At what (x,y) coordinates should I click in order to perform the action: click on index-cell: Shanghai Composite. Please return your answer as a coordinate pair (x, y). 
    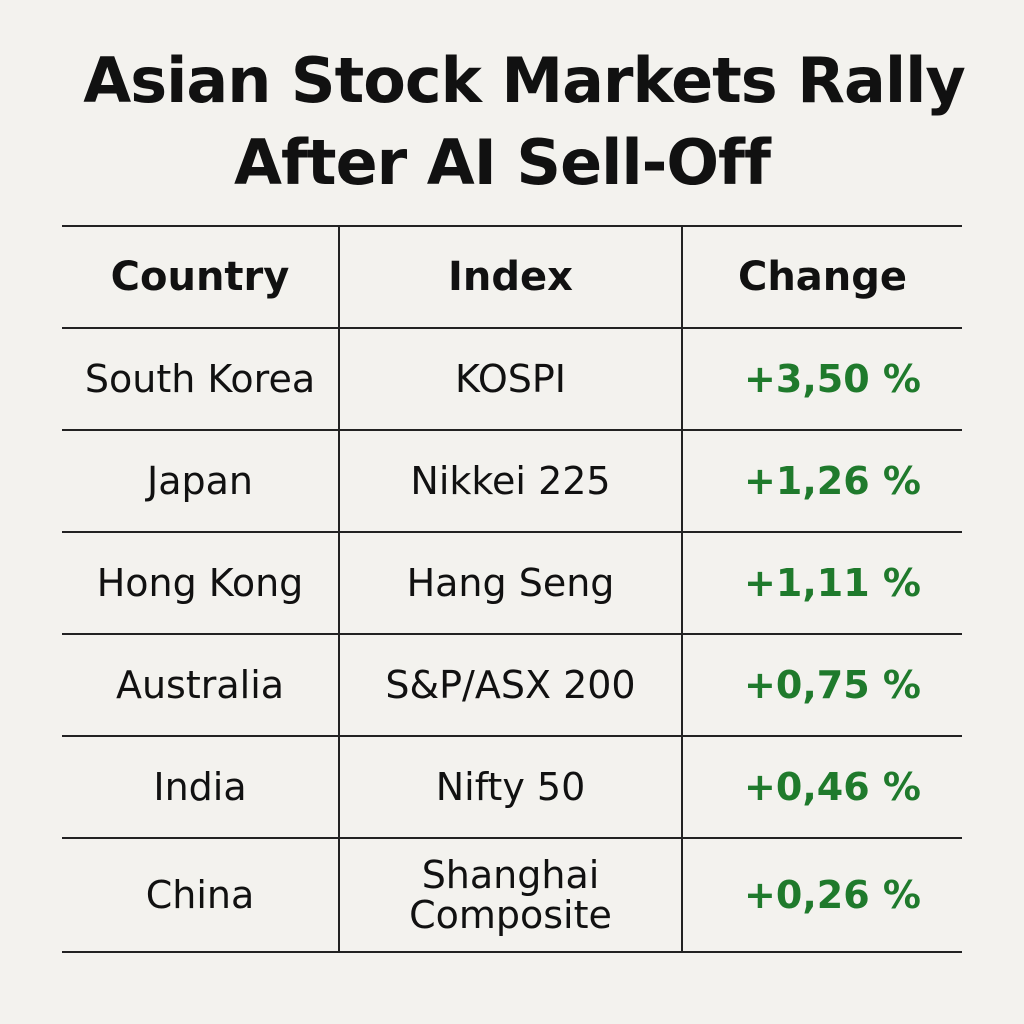
    Looking at the image, I should click on (510, 895).